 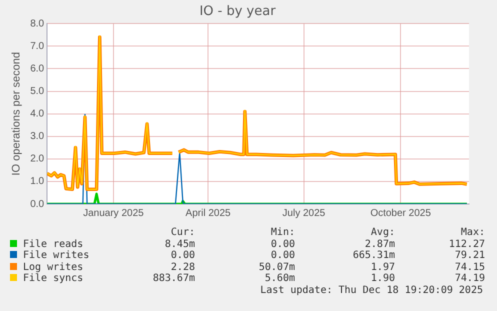 What do you see at coordinates (373, 256) in the screenshot?
I see `text: 665.31m` at bounding box center [373, 256].